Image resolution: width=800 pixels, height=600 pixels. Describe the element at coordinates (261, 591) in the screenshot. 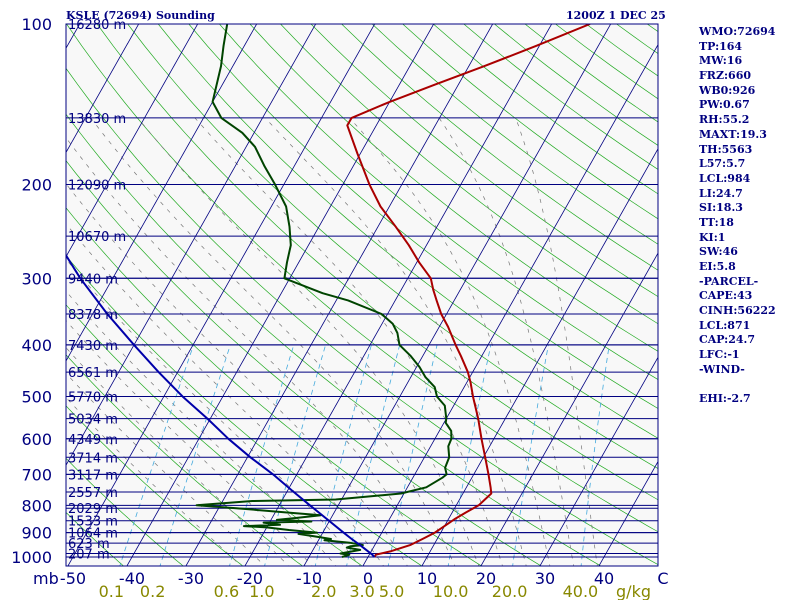

I see `mixing-ratio-label: 1.0` at that location.